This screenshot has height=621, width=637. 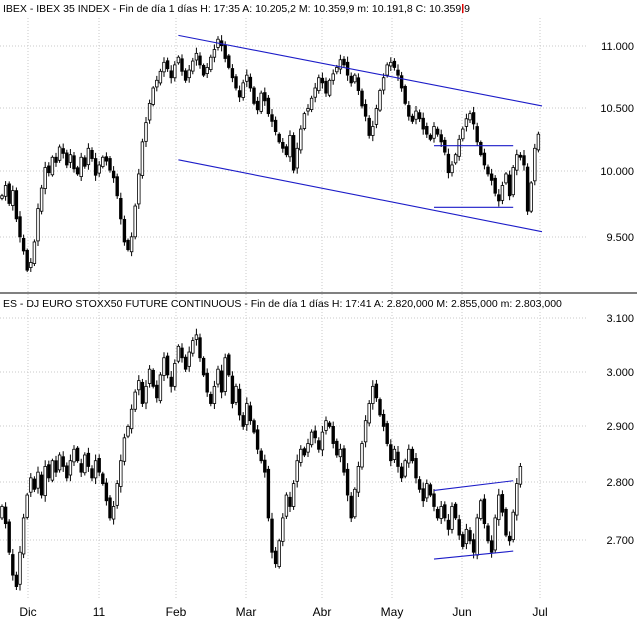 I want to click on x-tick-label: Feb, so click(x=176, y=612).